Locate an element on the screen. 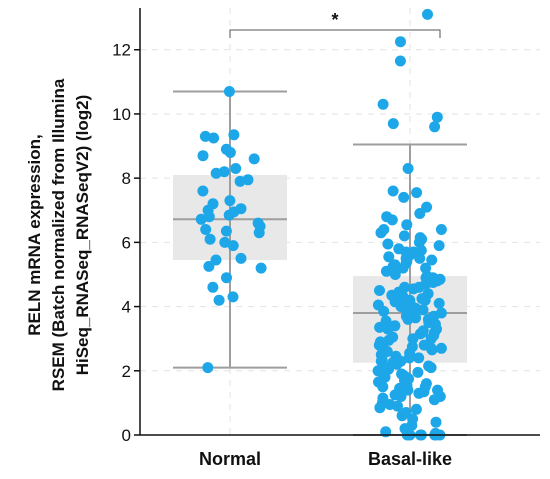 The image size is (550, 479). y-axis-title-line-1: RELN mRNA expression, is located at coordinates (34, 235).